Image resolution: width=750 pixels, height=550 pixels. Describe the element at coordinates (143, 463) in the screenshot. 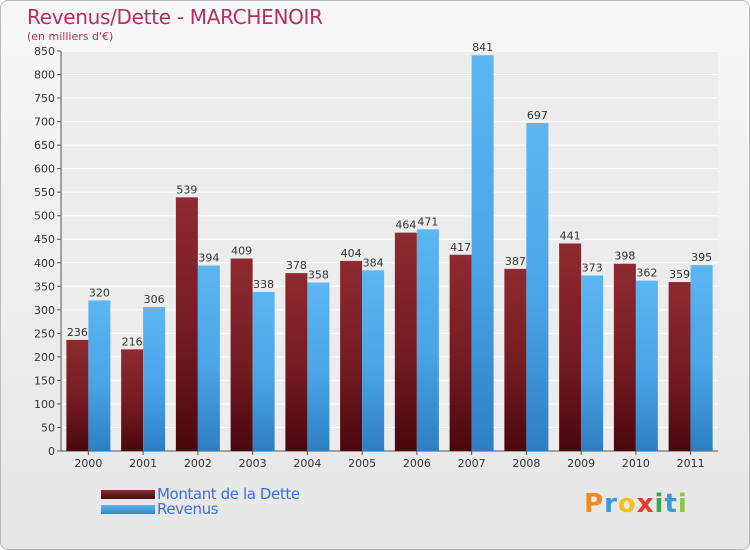

I see `x-tick-label: 2001` at that location.